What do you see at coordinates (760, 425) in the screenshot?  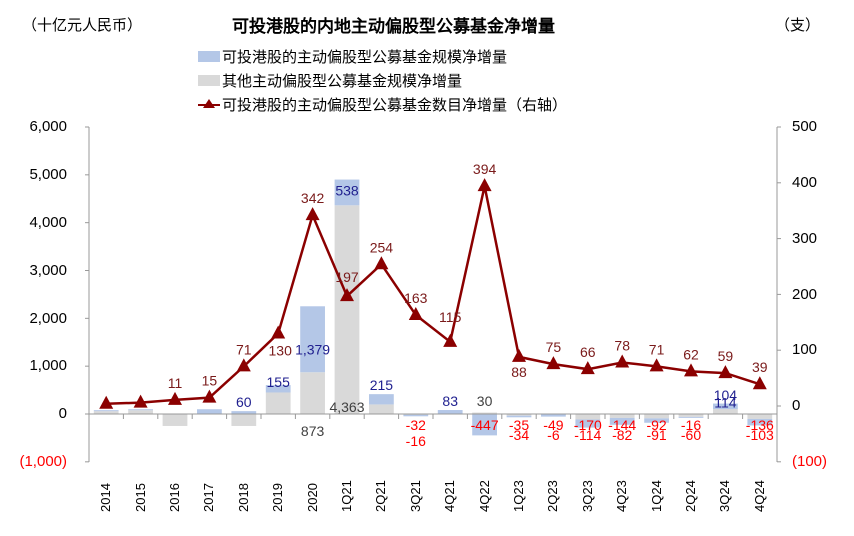 I see `bar-label-hk: -136` at bounding box center [760, 425].